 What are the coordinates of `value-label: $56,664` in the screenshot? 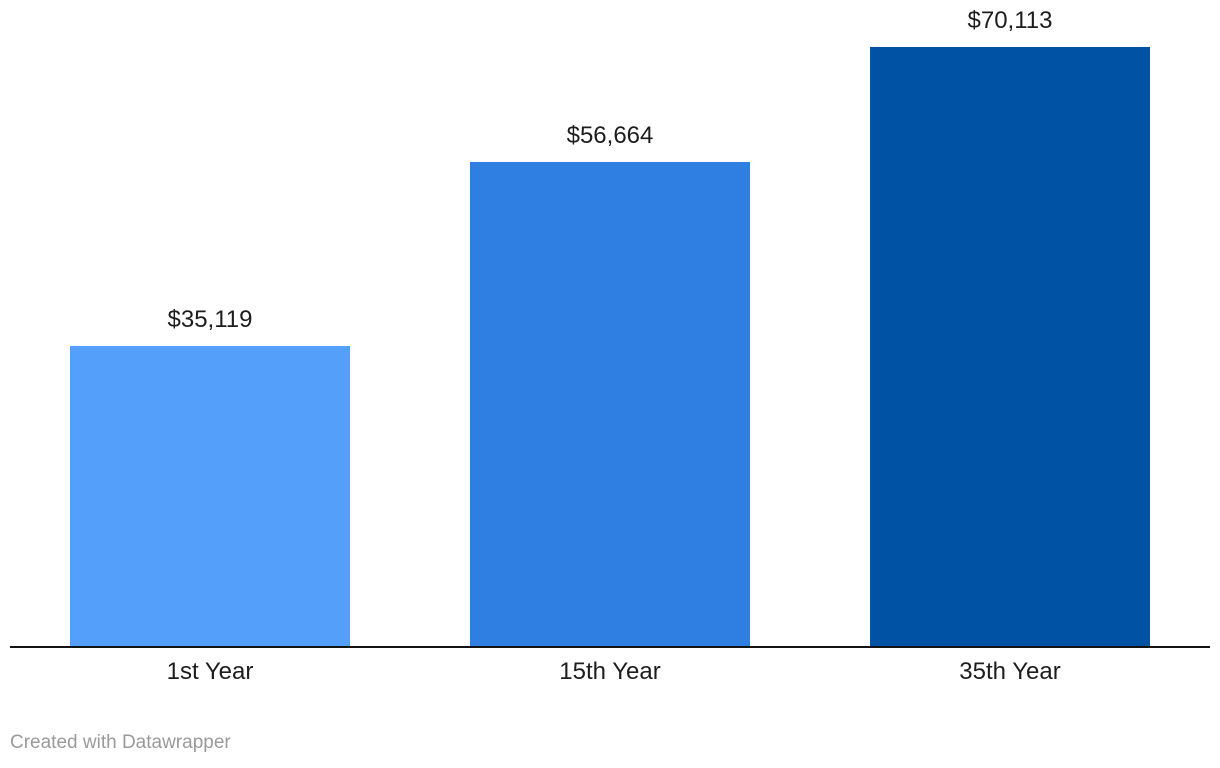 It's located at (610, 135).